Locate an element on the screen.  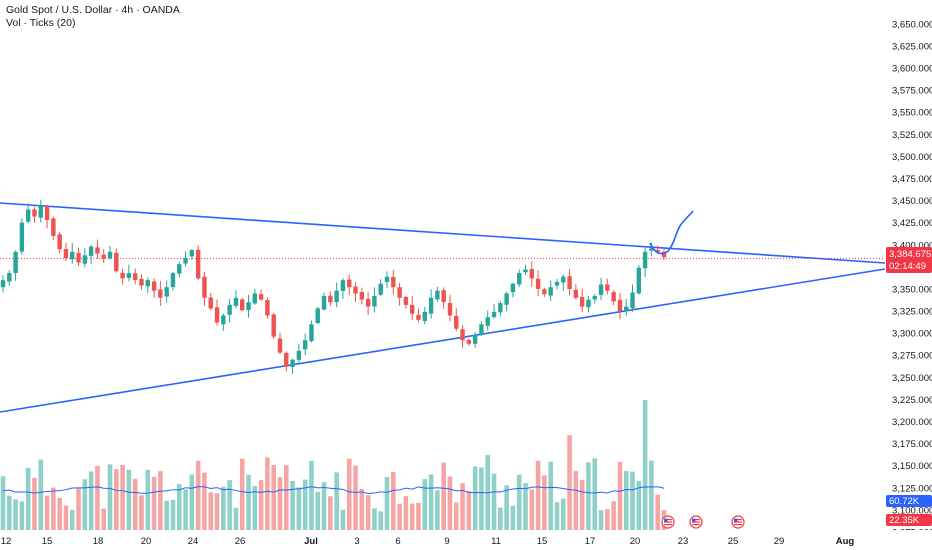
time-tick-label: 3 is located at coordinates (356, 541).